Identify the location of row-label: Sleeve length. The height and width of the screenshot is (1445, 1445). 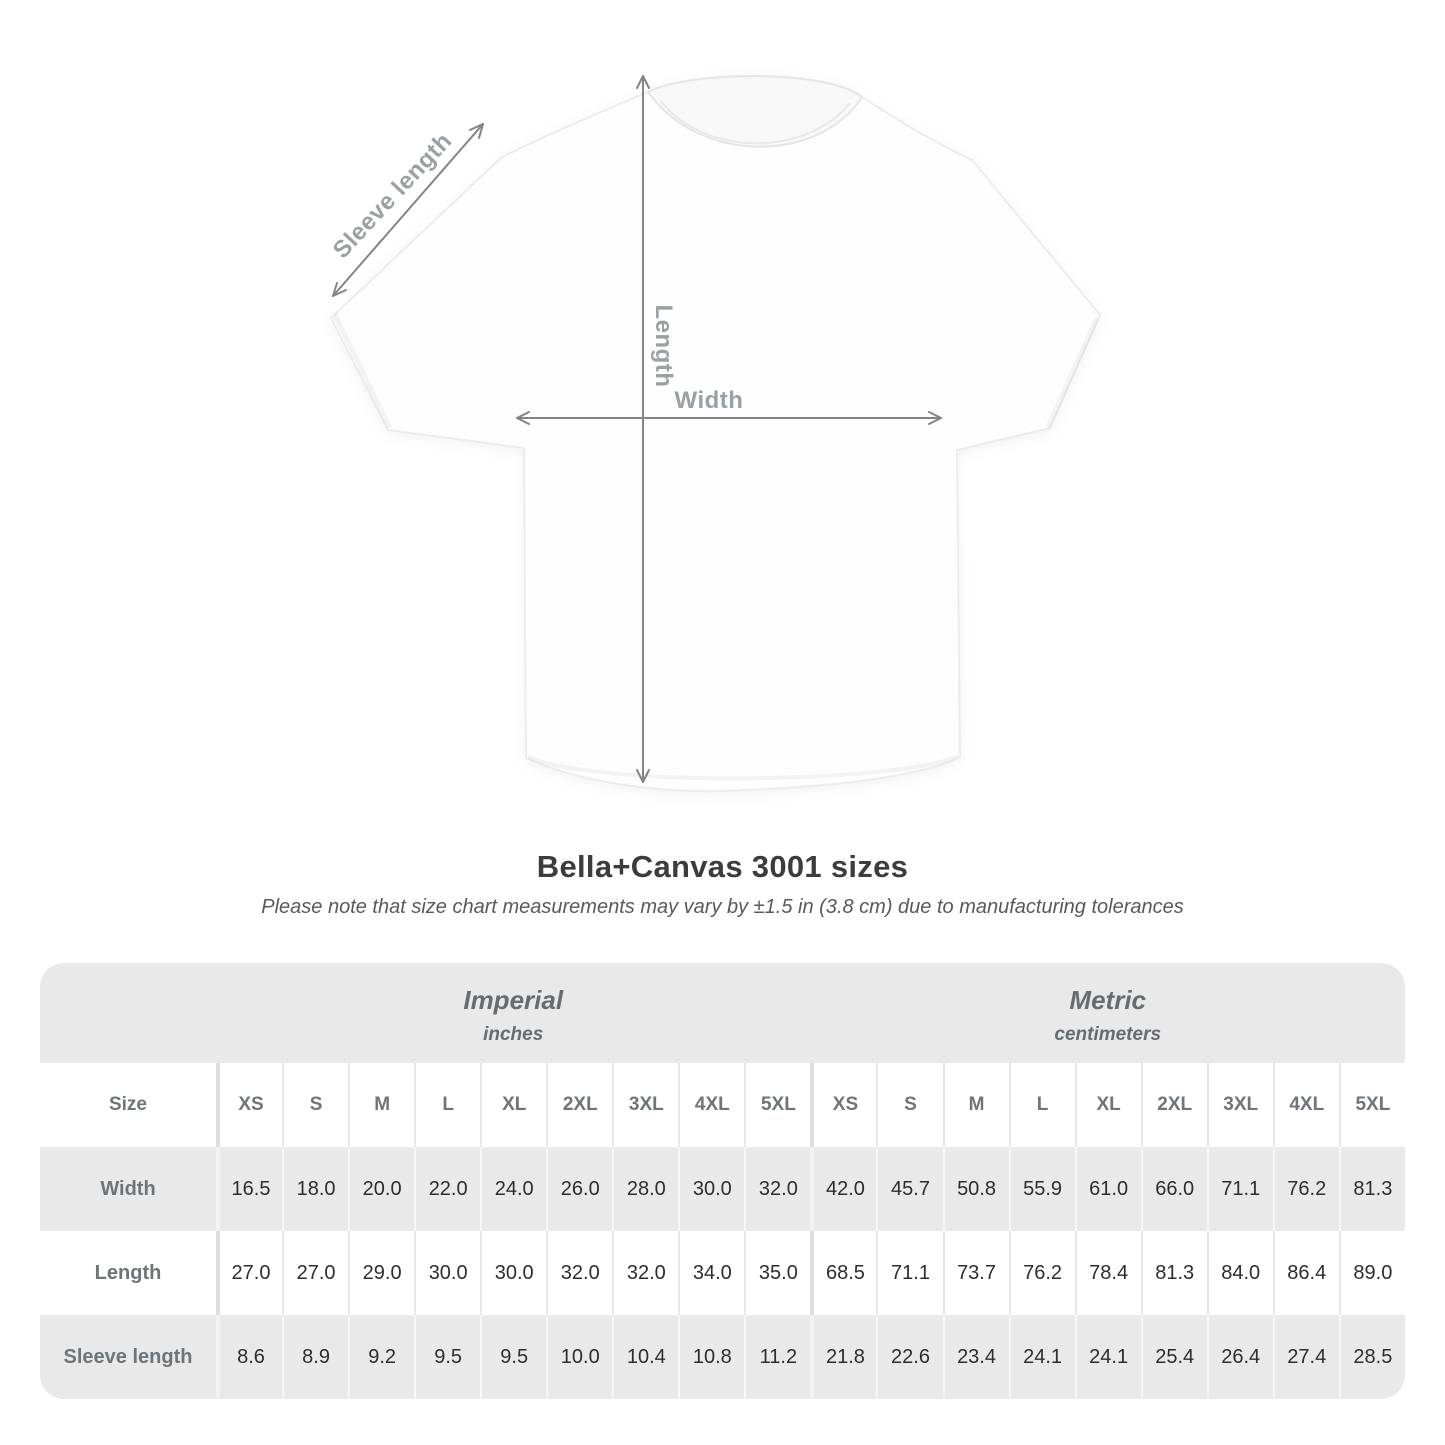
(128, 1357).